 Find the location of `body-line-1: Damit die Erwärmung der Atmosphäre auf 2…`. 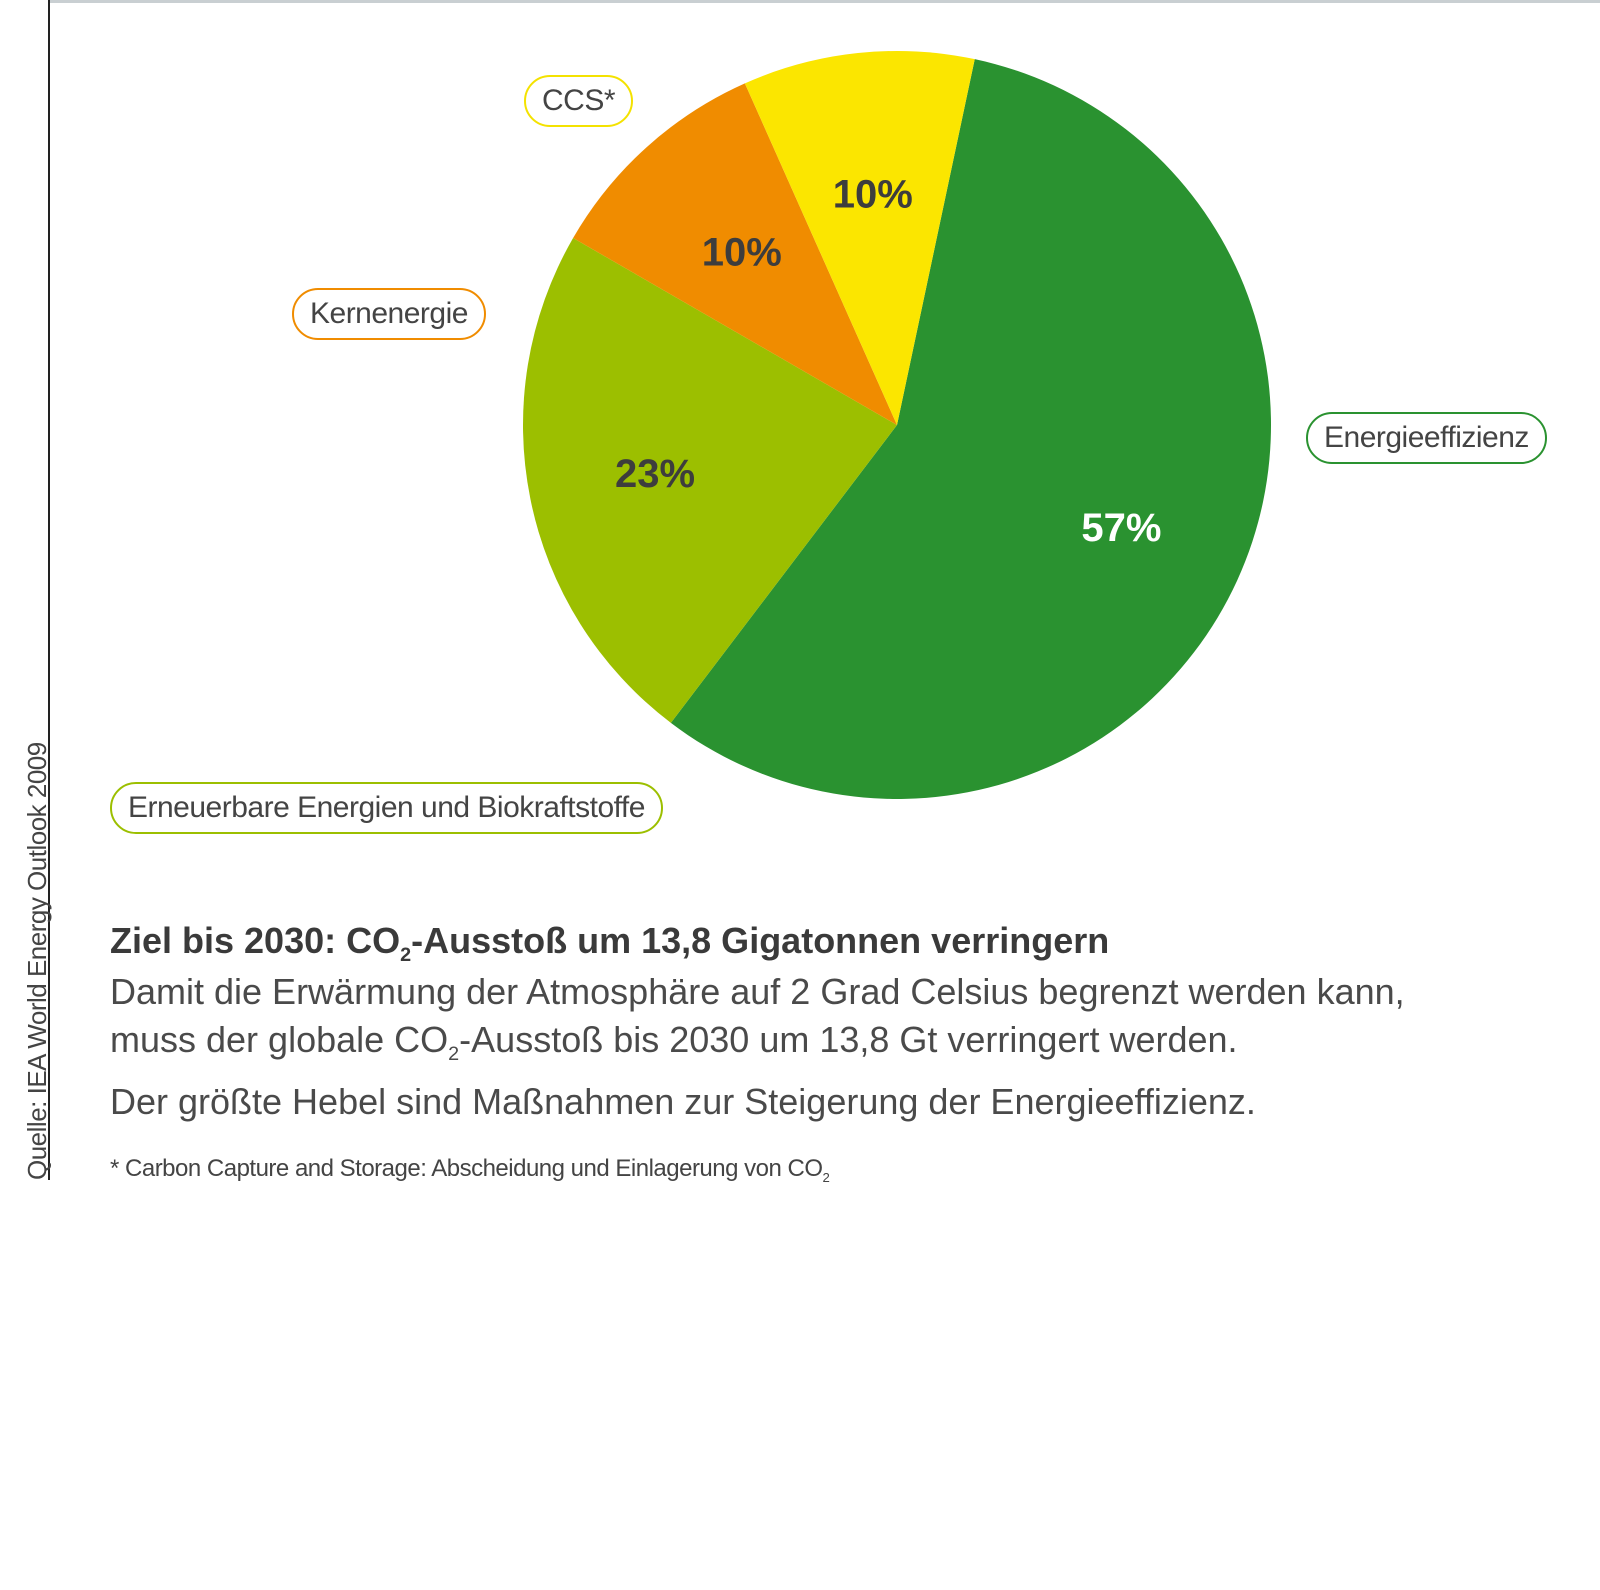

body-line-1: Damit die Erwärmung der Atmosphäre auf 2… is located at coordinates (757, 991).